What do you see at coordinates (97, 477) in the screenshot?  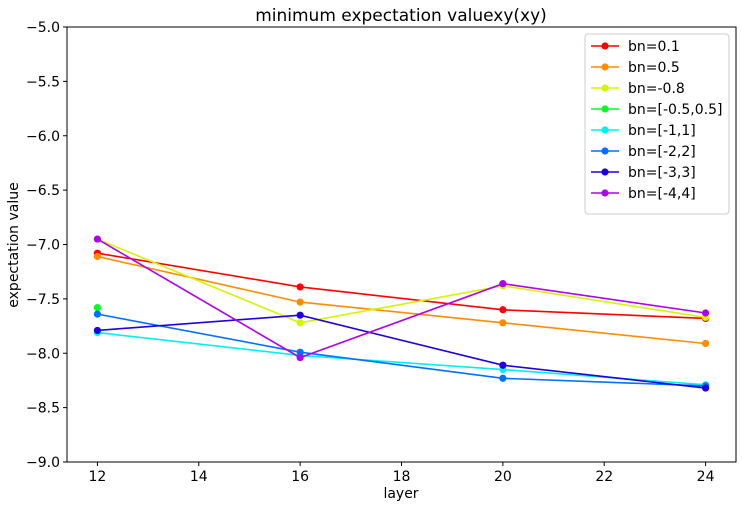 I see `x-tick-label: 12` at bounding box center [97, 477].